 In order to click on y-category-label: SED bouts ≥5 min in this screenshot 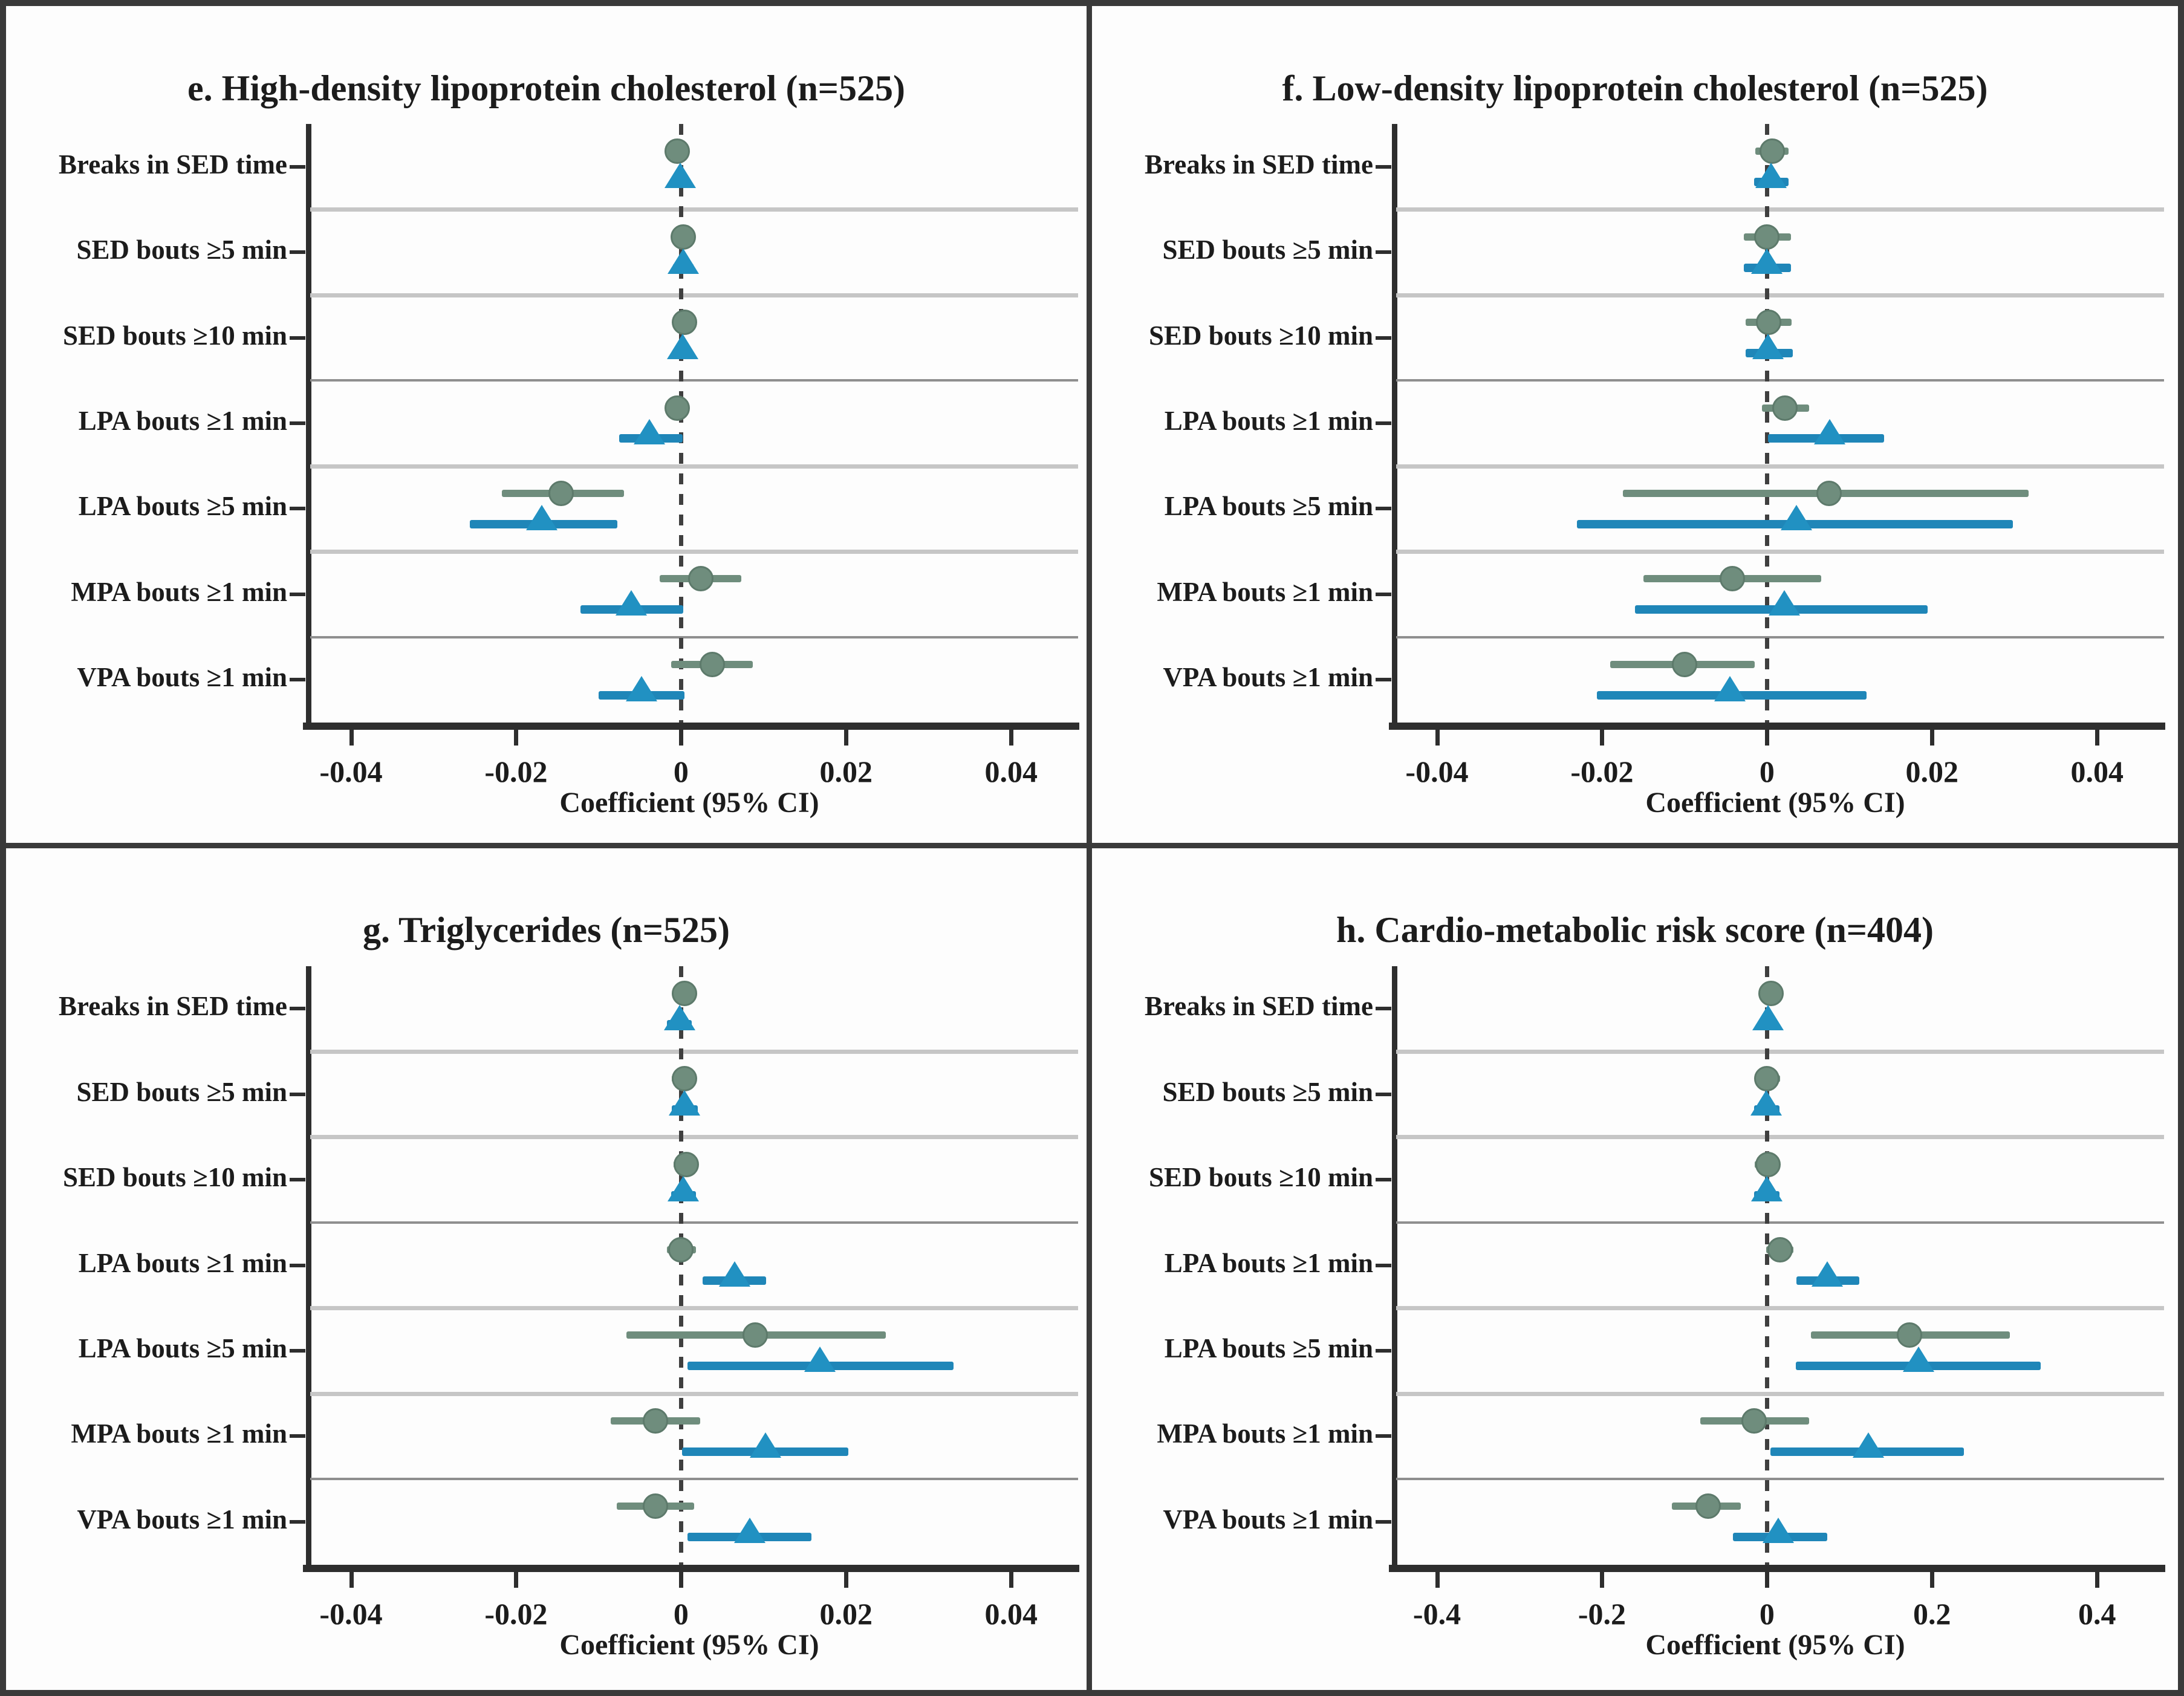, I will do `click(181, 250)`.